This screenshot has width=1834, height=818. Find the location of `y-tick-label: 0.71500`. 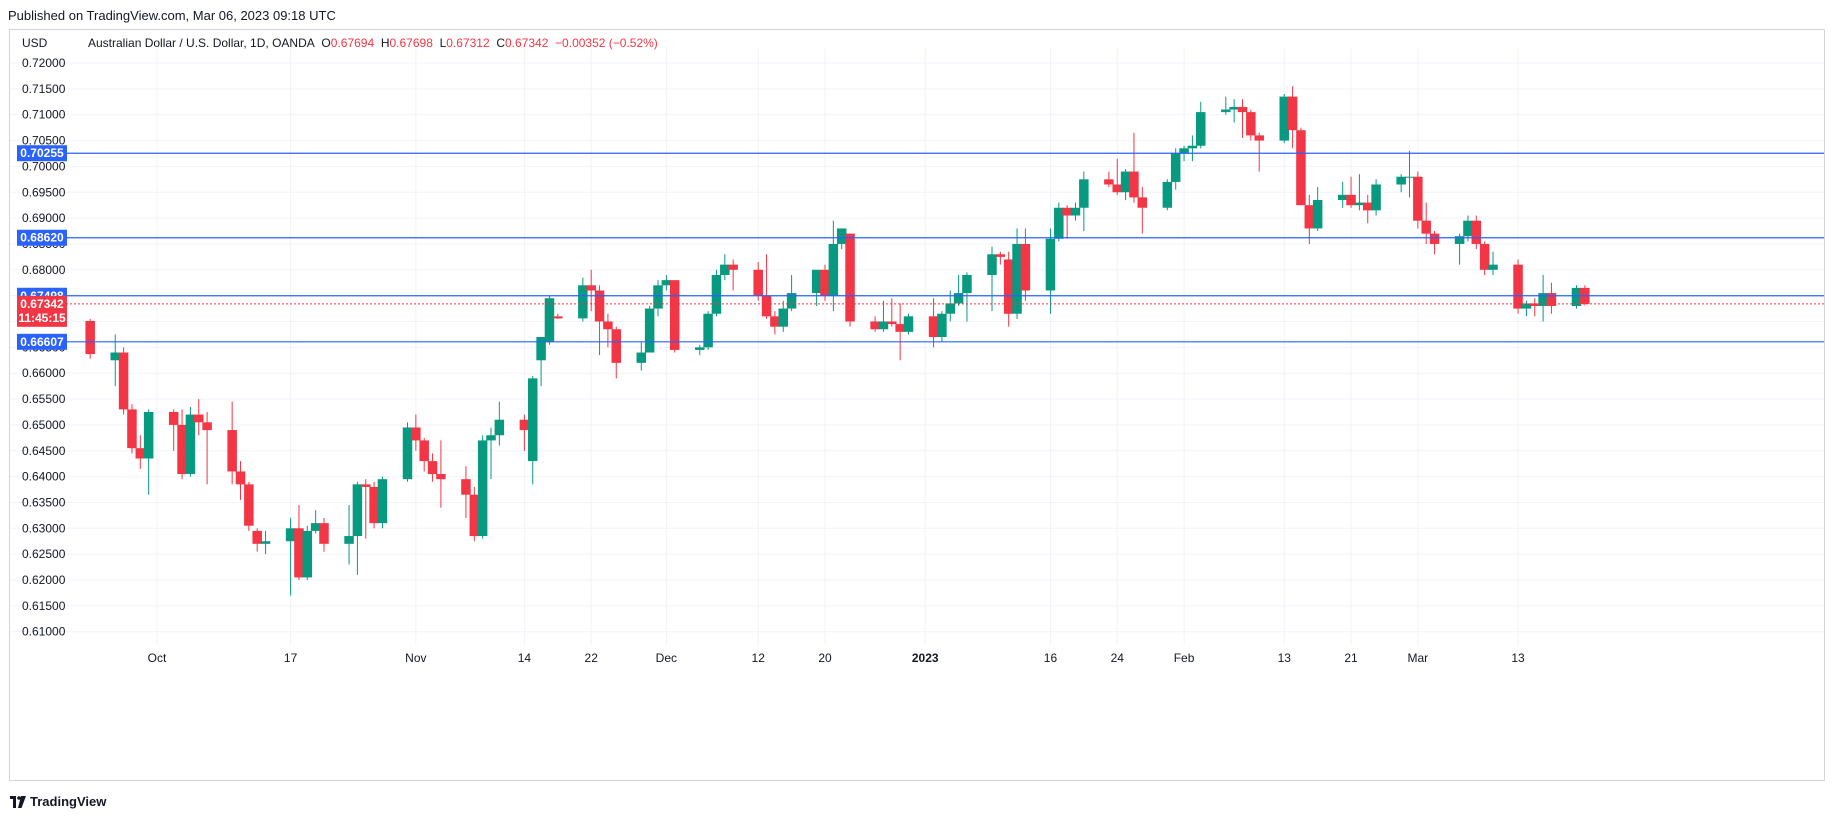

y-tick-label: 0.71500 is located at coordinates (44, 89).